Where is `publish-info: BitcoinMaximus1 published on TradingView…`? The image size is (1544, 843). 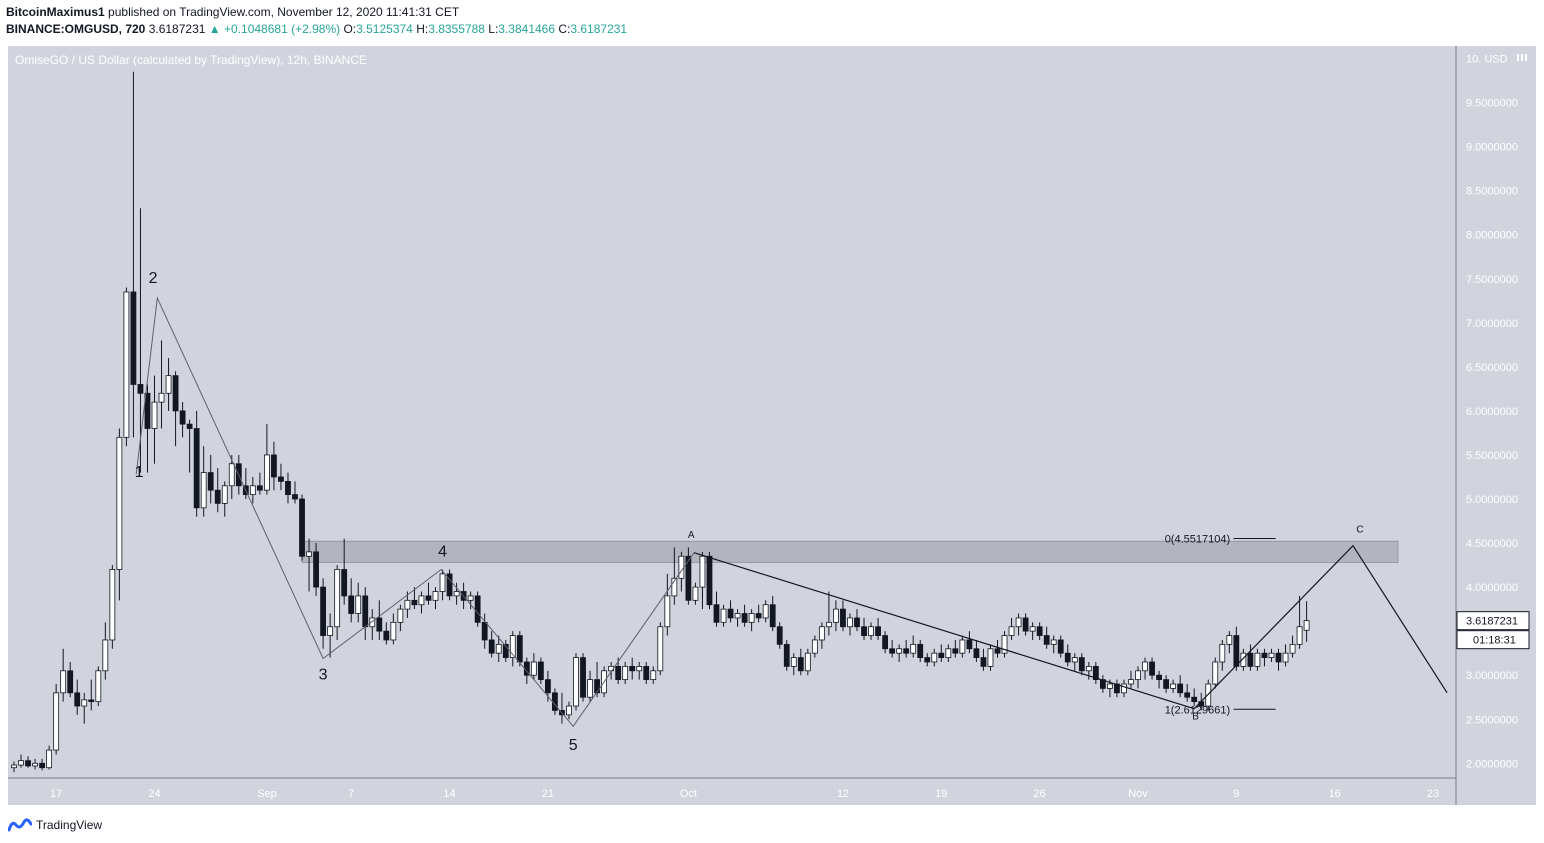 publish-info: BitcoinMaximus1 published on TradingView… is located at coordinates (232, 12).